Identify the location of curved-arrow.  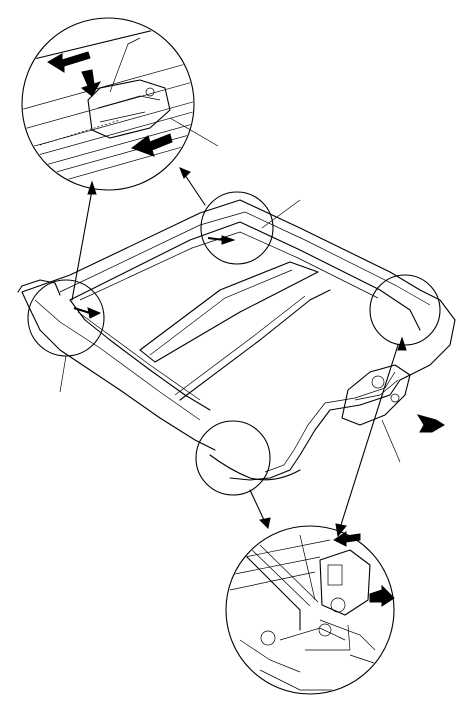
(347, 539).